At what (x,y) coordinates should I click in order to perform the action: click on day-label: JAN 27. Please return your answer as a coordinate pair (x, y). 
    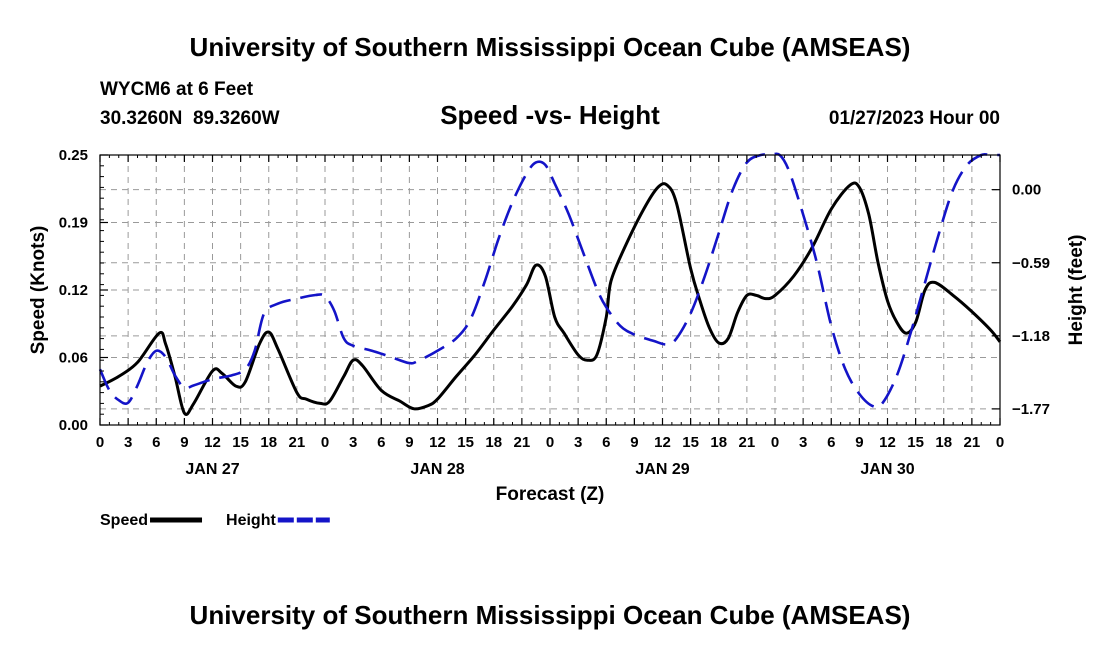
    Looking at the image, I should click on (212, 469).